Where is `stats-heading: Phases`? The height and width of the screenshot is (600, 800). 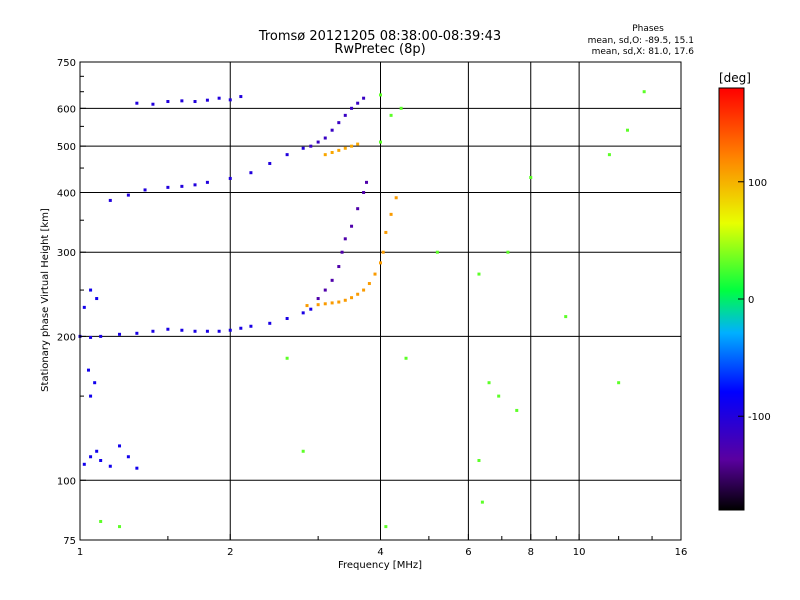 stats-heading: Phases is located at coordinates (648, 29).